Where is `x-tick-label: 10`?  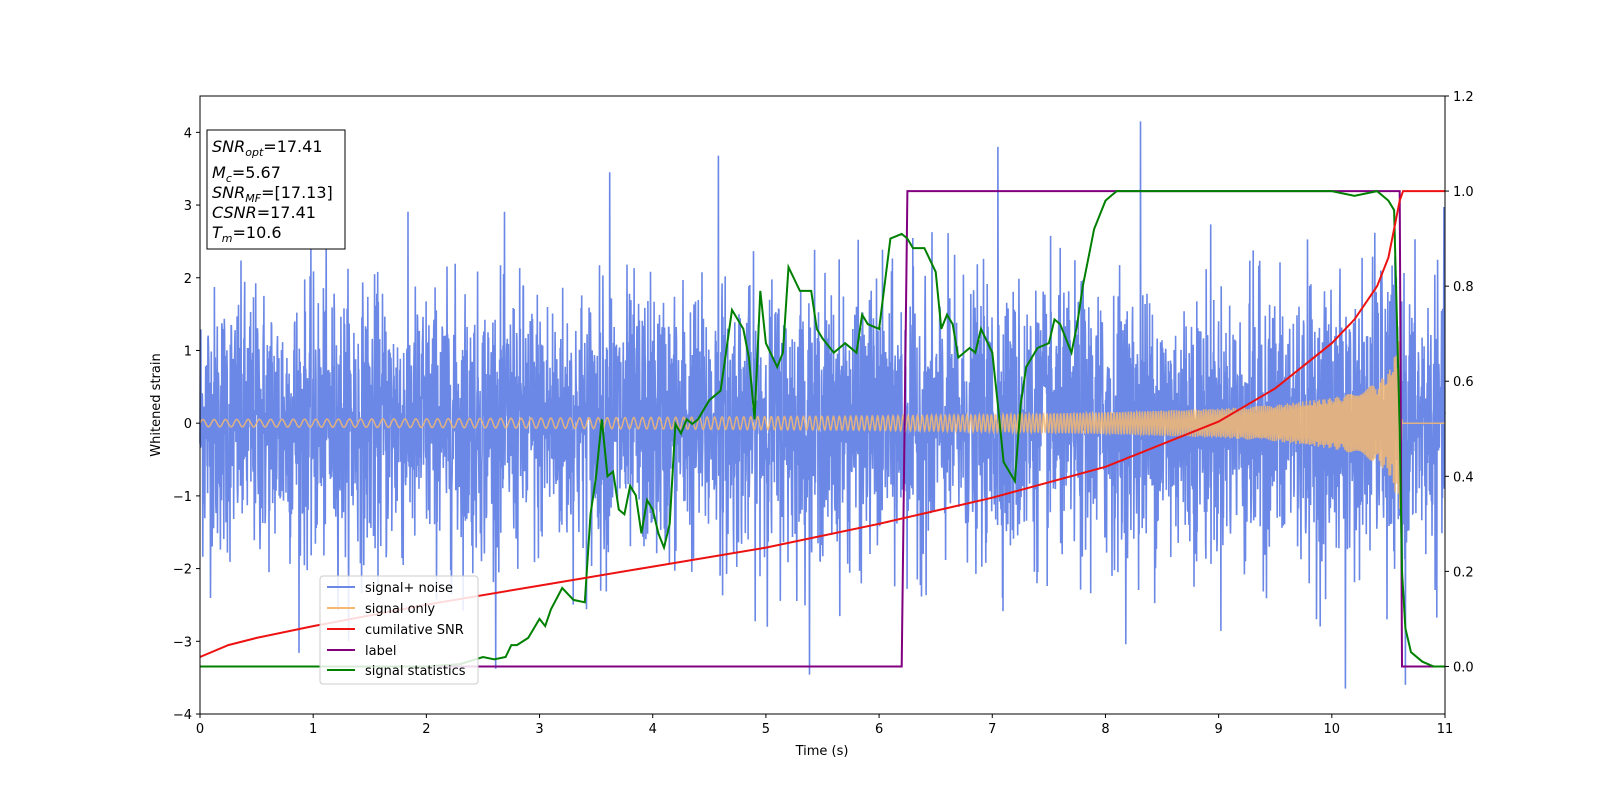
x-tick-label: 10 is located at coordinates (1332, 729).